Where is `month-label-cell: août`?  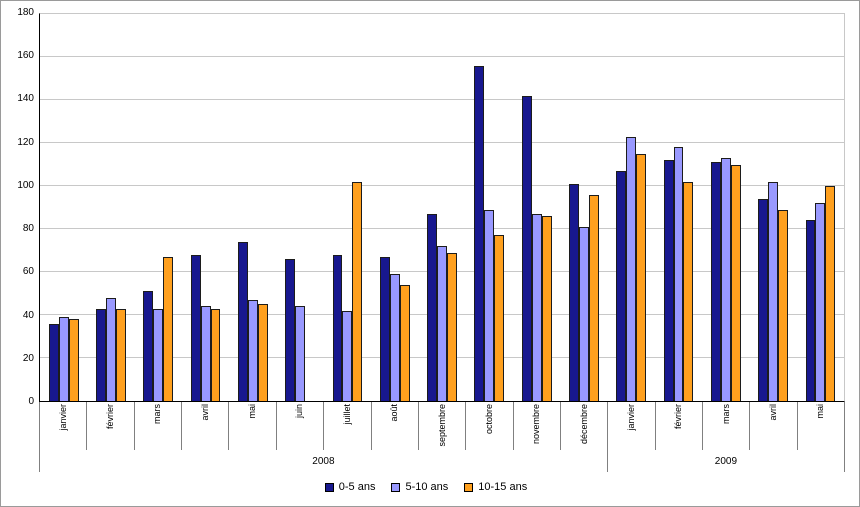
month-label-cell: août is located at coordinates (395, 426).